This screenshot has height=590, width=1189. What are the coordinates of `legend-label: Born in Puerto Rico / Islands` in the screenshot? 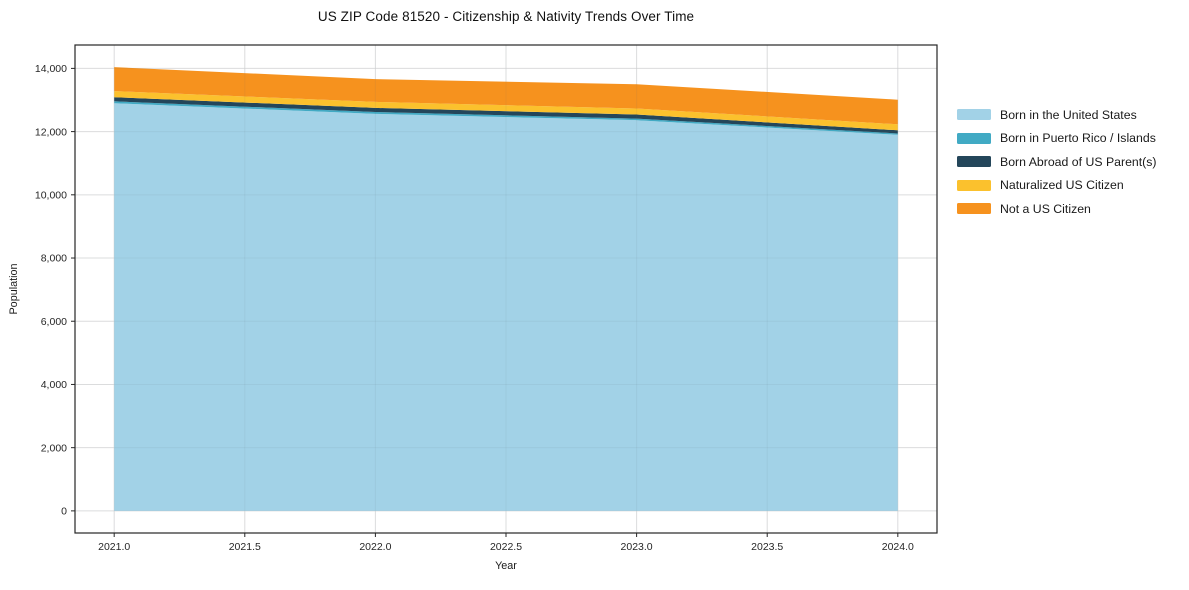 It's located at (1078, 138).